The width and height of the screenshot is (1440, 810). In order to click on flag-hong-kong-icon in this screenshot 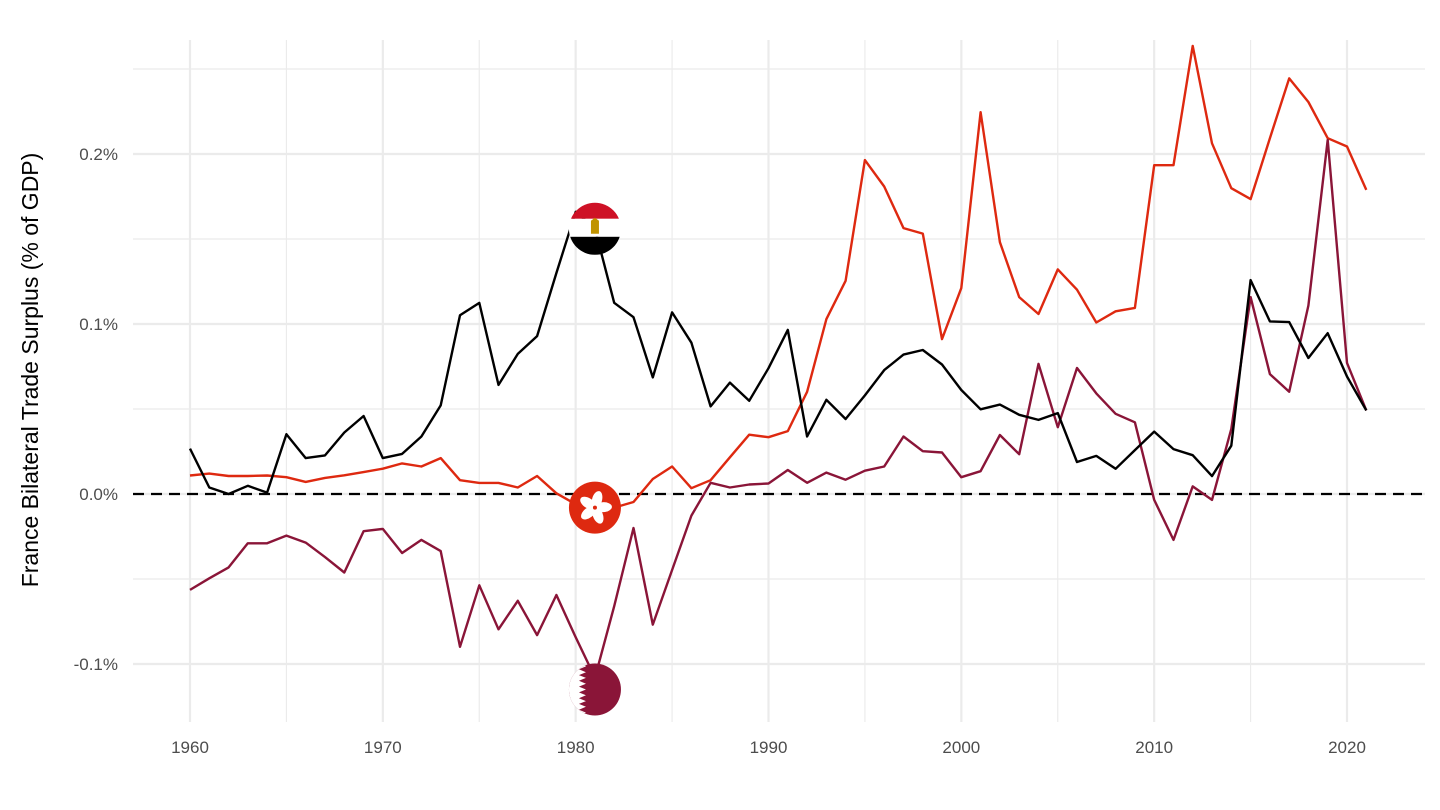, I will do `click(594, 507)`.